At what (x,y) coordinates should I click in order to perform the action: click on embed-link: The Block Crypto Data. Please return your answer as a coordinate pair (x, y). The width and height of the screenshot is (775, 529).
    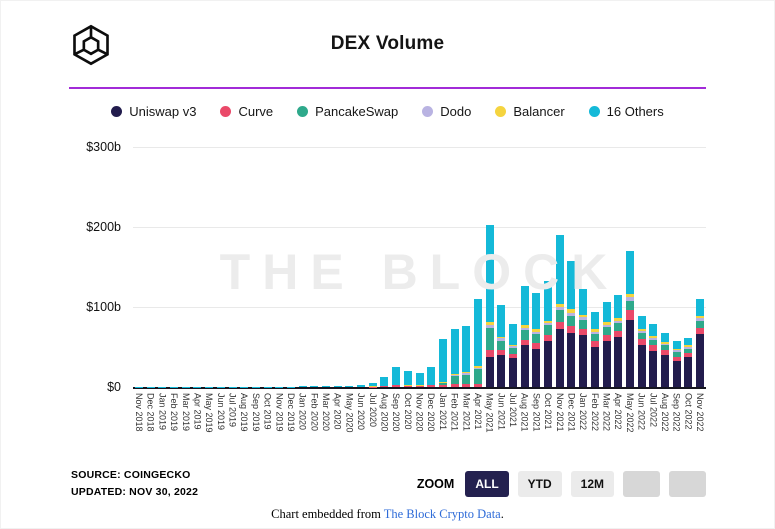
    Looking at the image, I should click on (442, 514).